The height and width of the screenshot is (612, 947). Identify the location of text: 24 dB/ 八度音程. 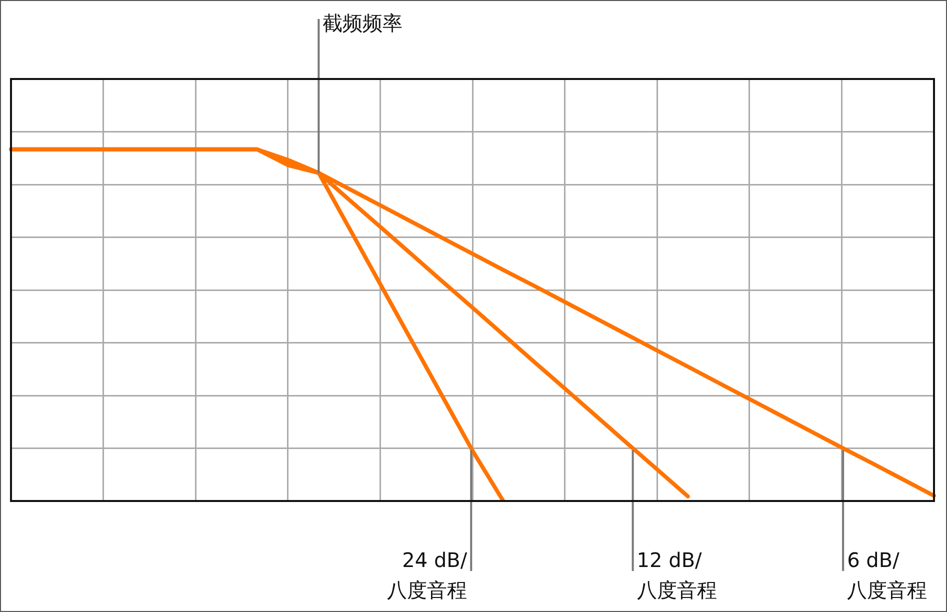
(427, 575).